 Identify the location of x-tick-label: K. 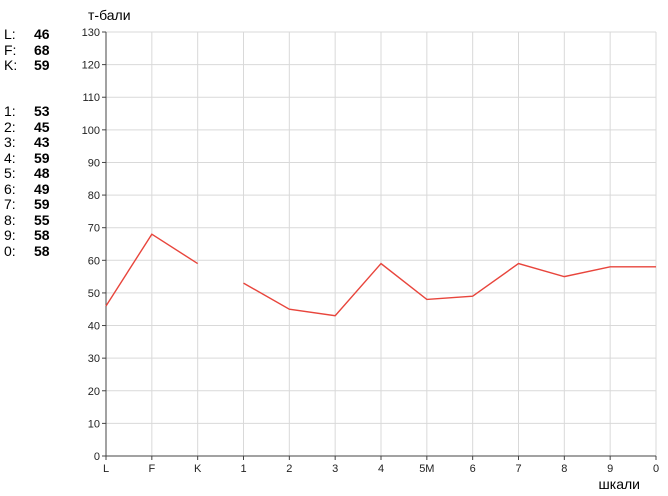
(198, 469).